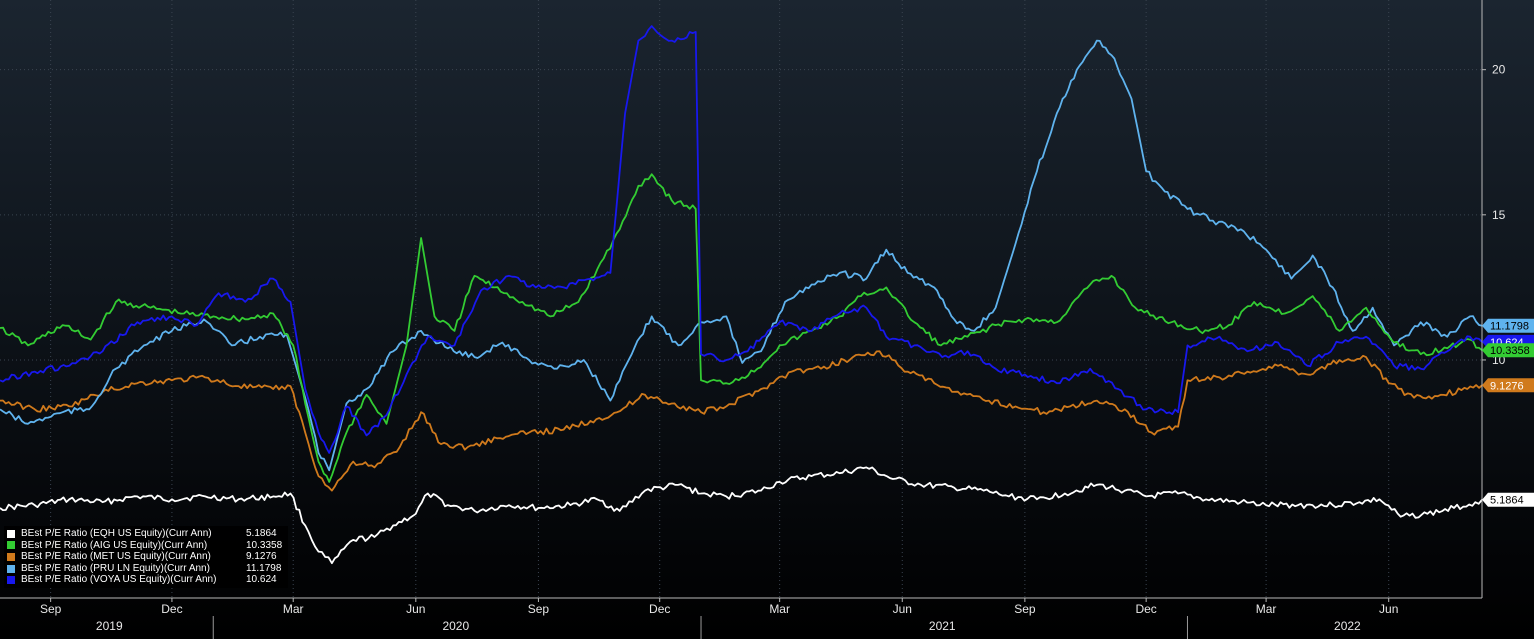 The height and width of the screenshot is (639, 1534). Describe the element at coordinates (1499, 70) in the screenshot. I see `y-tick-label: 20` at that location.